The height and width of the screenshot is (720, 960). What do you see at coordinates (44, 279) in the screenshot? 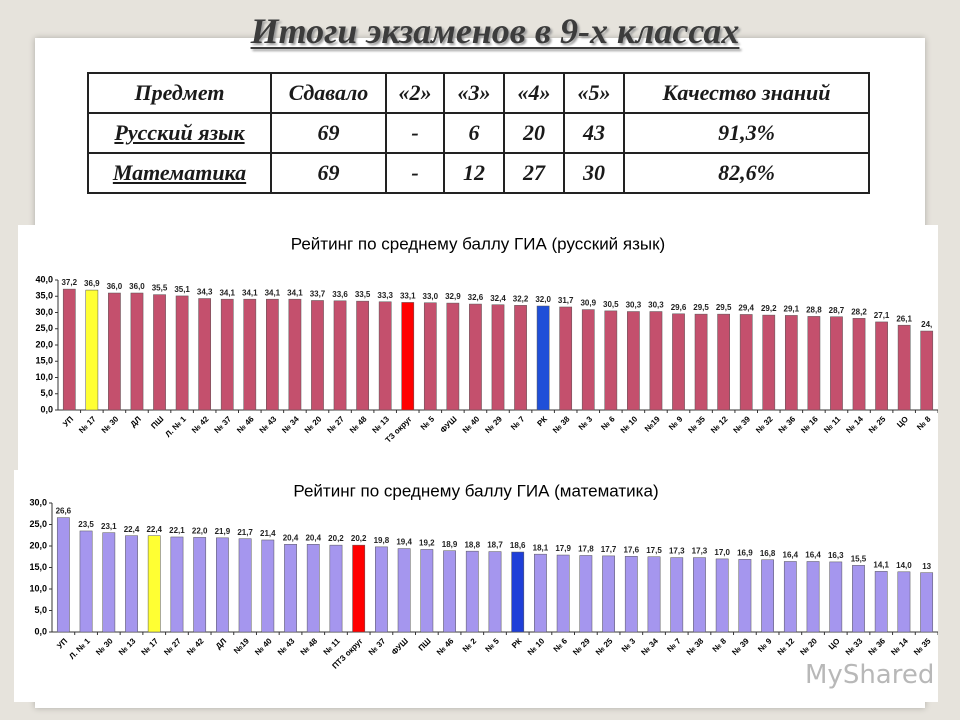
I see `y-tick-label: 40,0` at bounding box center [44, 279].